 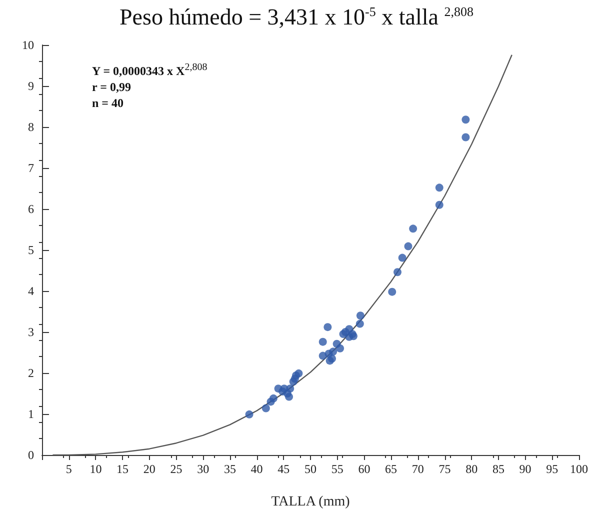 I want to click on annotation: r = 0,99, so click(x=112, y=87).